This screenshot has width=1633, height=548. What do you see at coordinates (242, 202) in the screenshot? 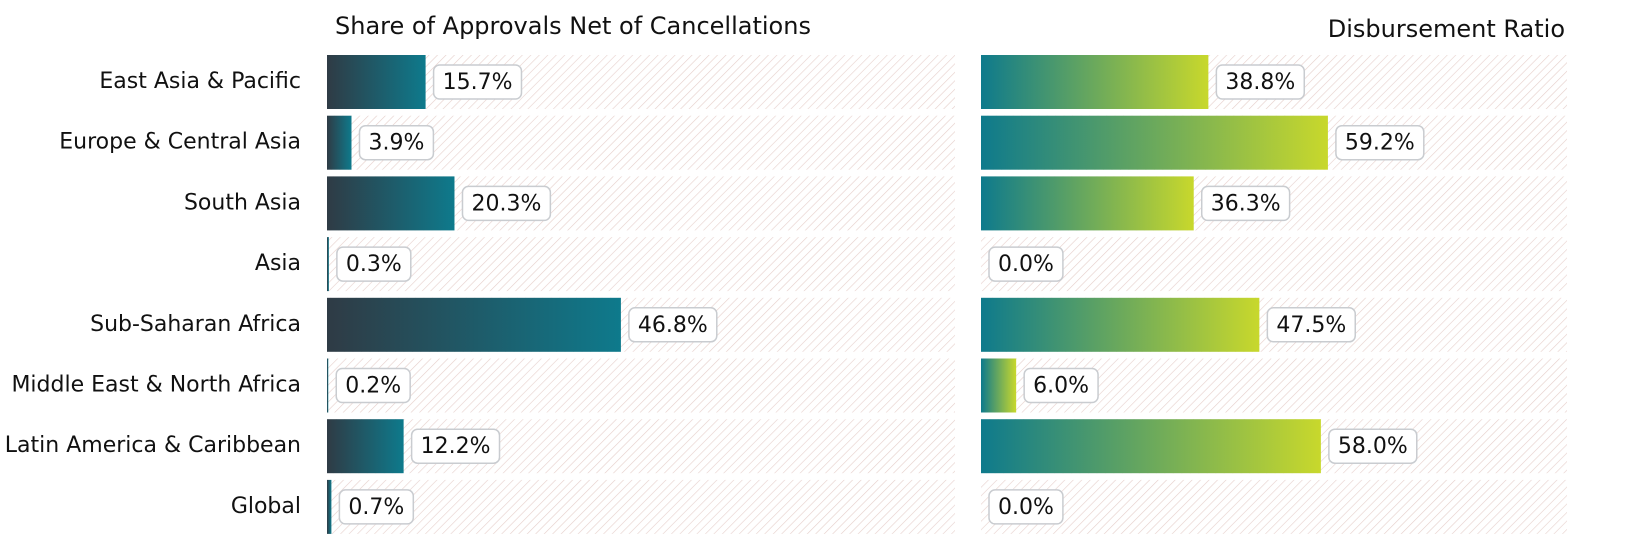
I see `category-label: South Asia` at bounding box center [242, 202].